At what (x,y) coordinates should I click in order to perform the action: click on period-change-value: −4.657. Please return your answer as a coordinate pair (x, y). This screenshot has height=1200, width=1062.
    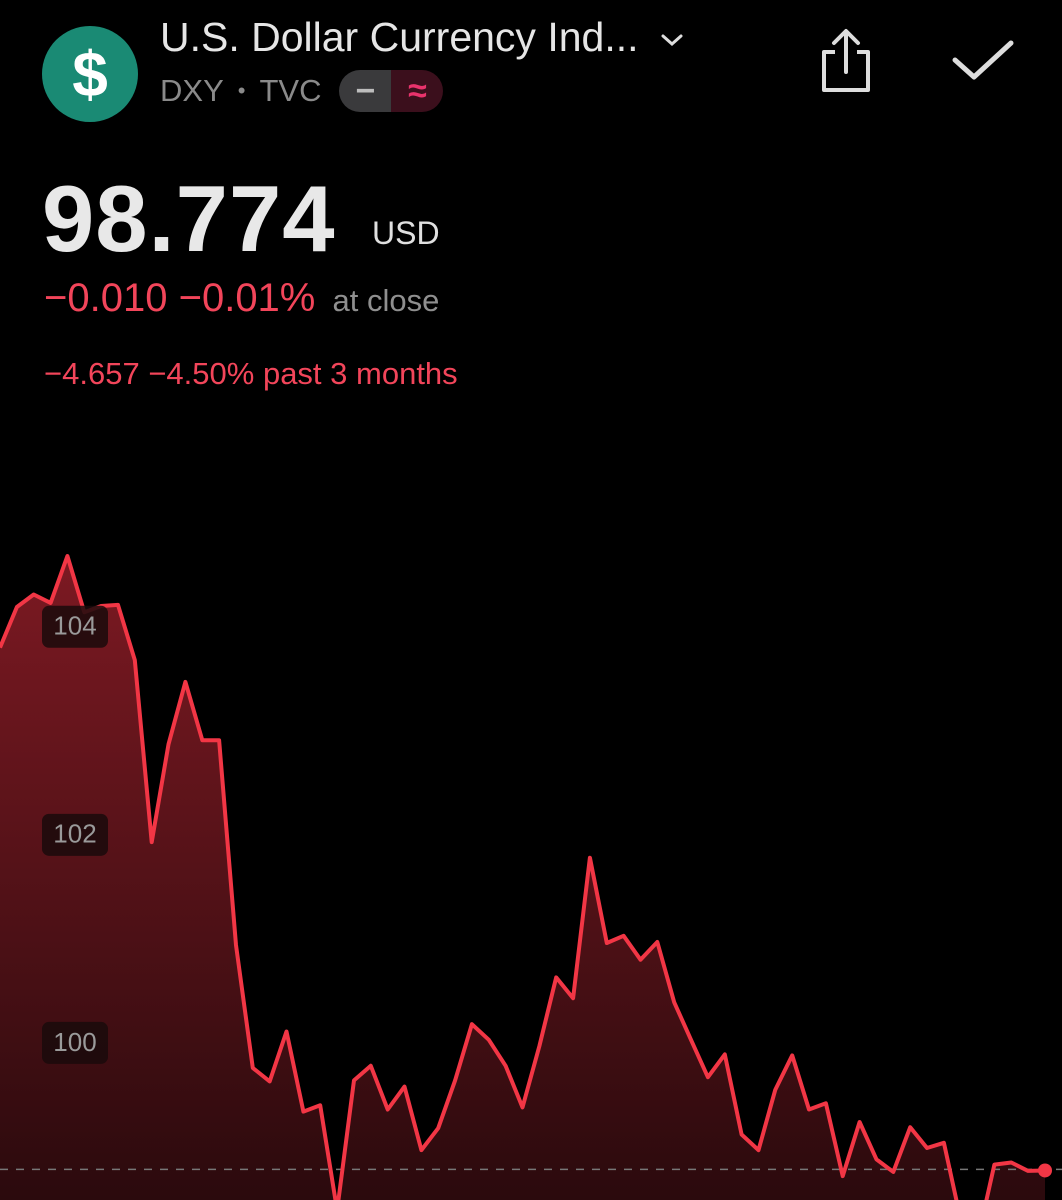
    Looking at the image, I should click on (92, 373).